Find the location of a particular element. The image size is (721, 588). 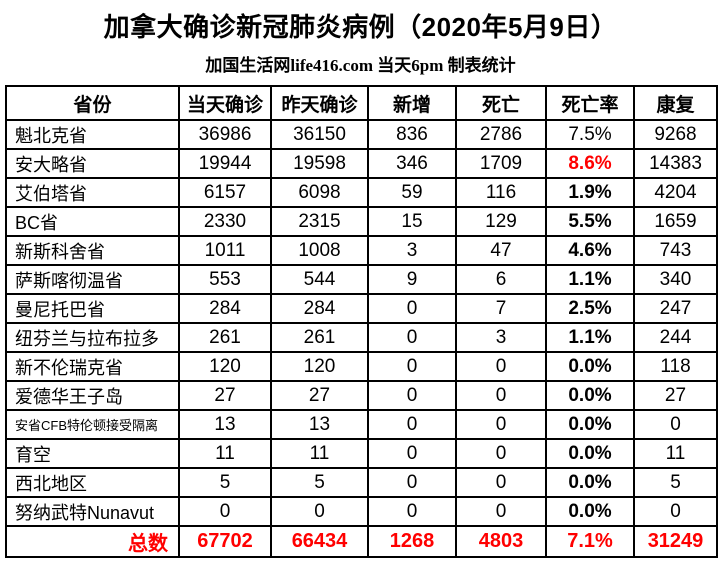

cell-province: 魁北克省 is located at coordinates (92, 134).